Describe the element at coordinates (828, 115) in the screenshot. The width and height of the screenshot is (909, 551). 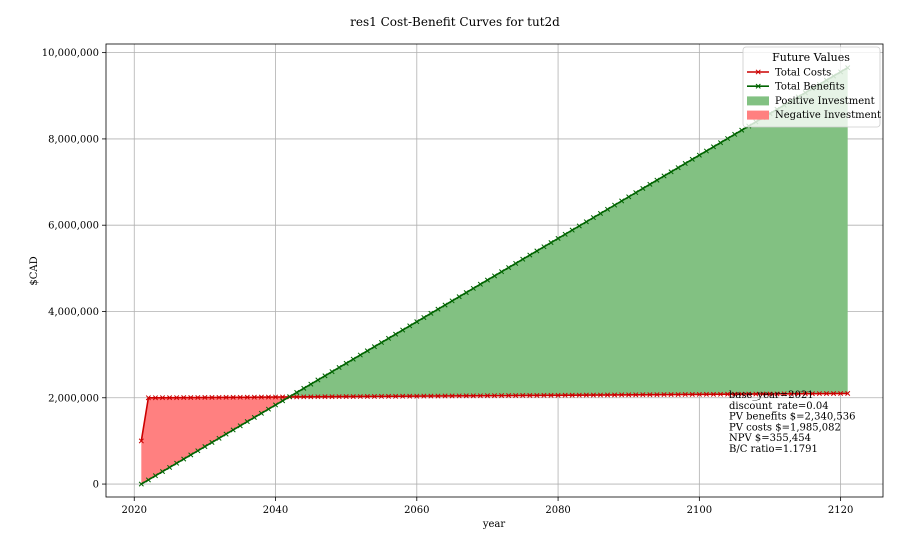
I see `legend-label-negative-investment: Negative Investment` at that location.